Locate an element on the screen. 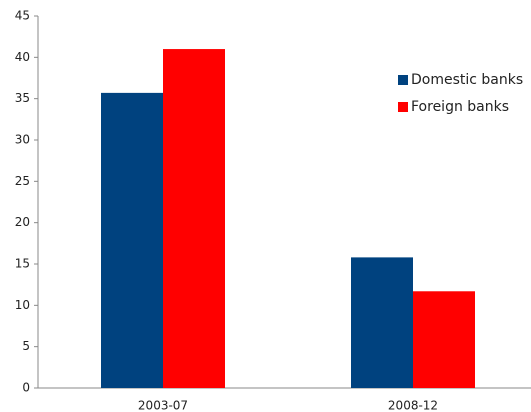 The height and width of the screenshot is (412, 531). y-tick-label: 15 is located at coordinates (22, 264).